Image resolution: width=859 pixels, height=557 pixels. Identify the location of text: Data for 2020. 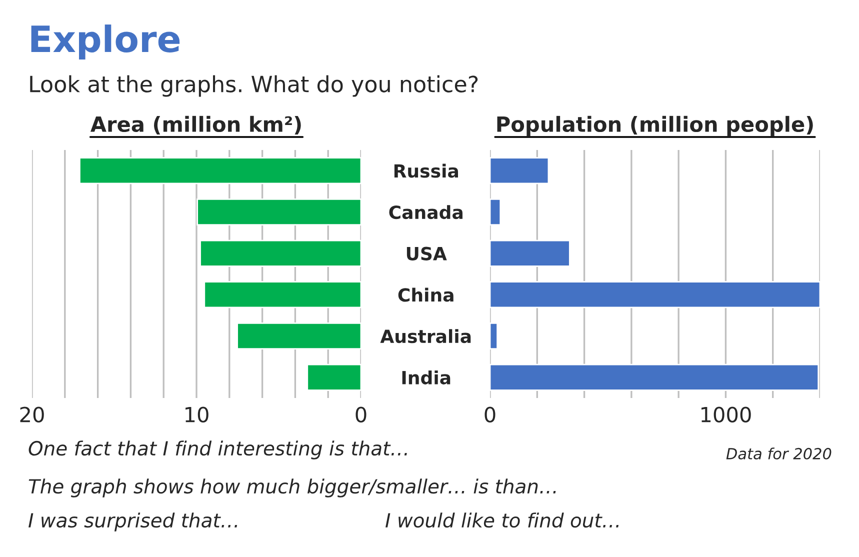
(779, 454).